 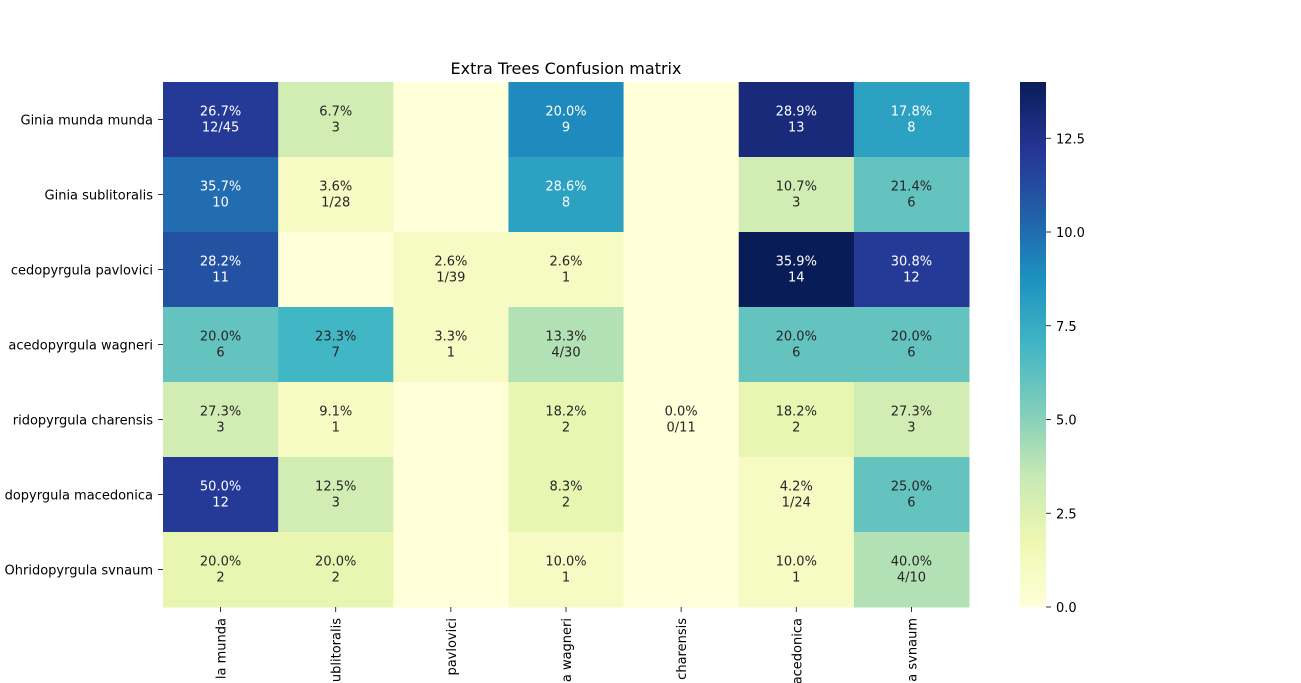 What do you see at coordinates (82, 271) in the screenshot?
I see `y-tick-label: cedopyrgula pavlovici` at bounding box center [82, 271].